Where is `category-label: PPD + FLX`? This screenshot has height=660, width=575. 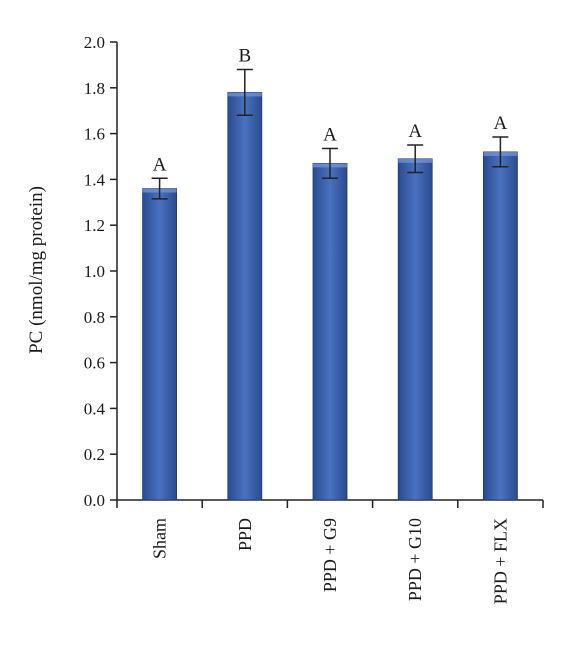 category-label: PPD + FLX is located at coordinates (500, 561).